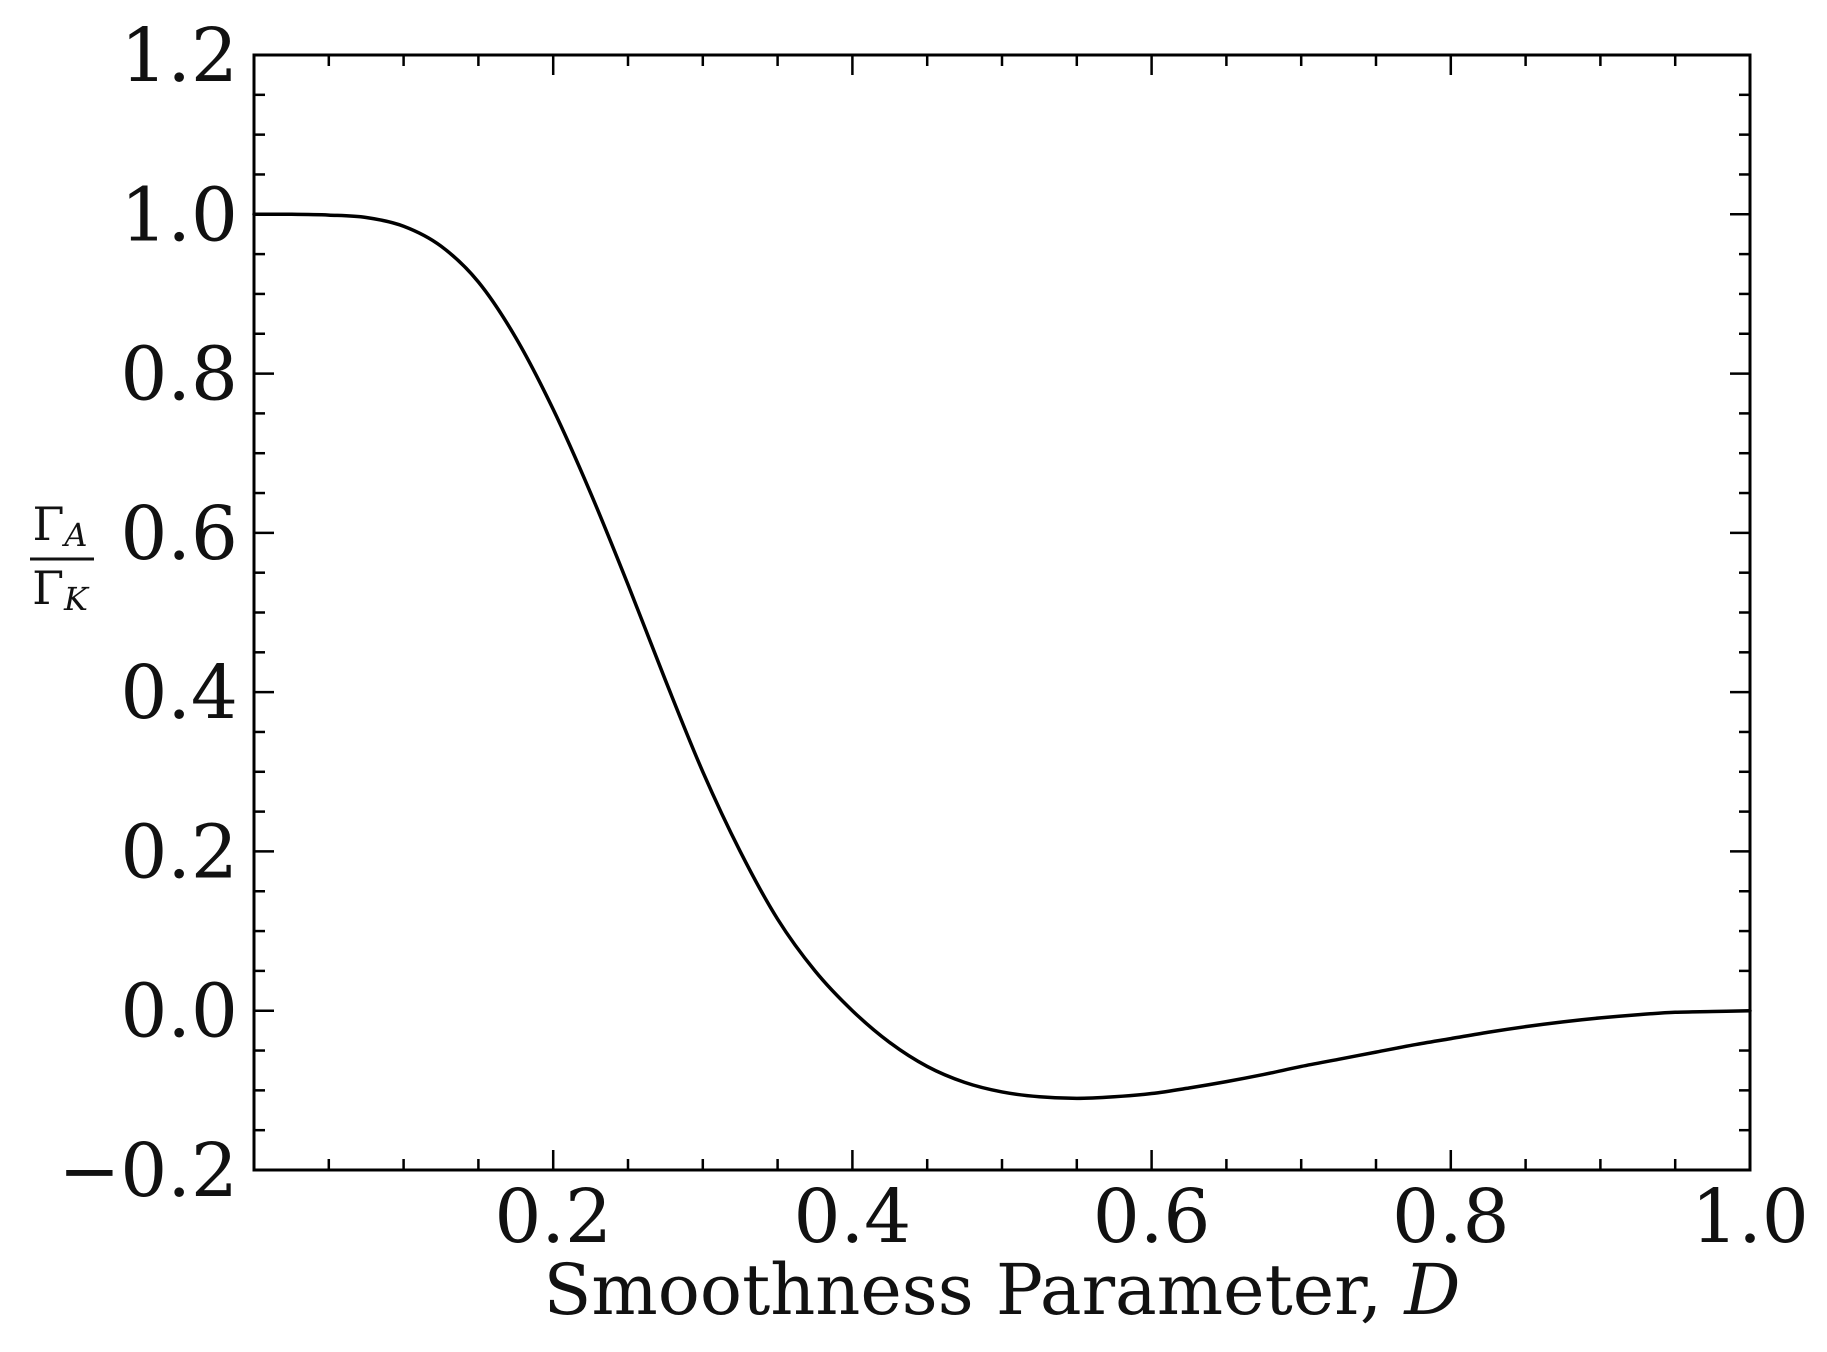 The width and height of the screenshot is (1827, 1352). What do you see at coordinates (148, 1171) in the screenshot?
I see `y-tick-label: −0.2` at bounding box center [148, 1171].